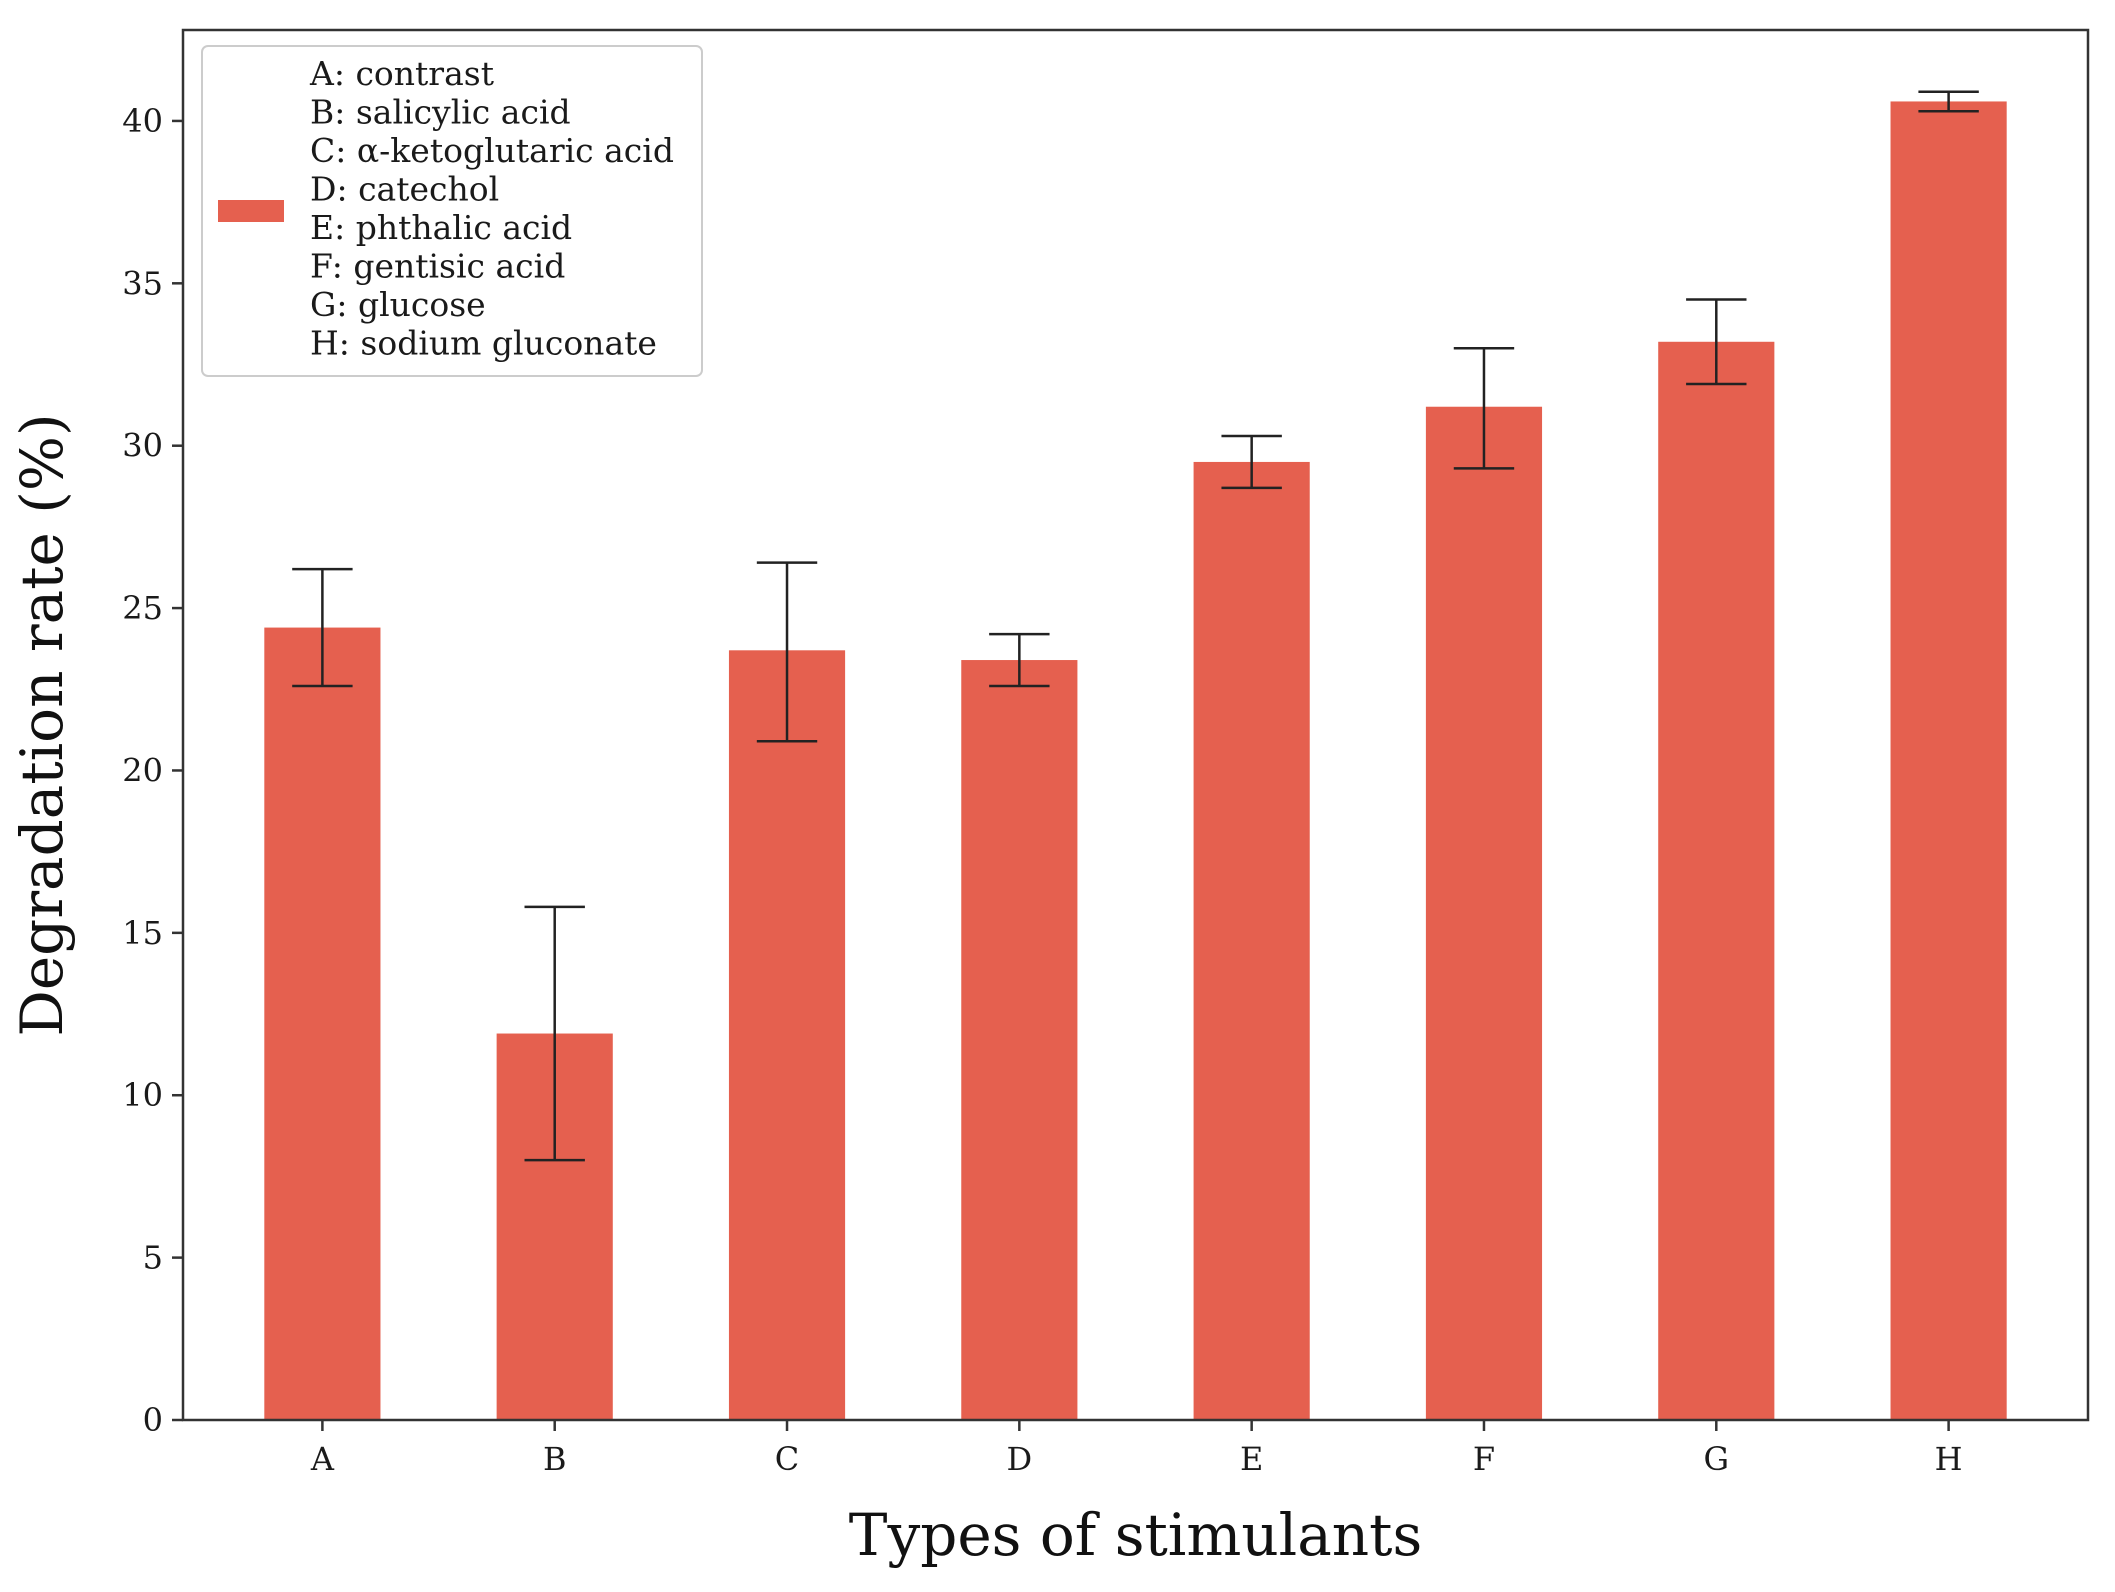 This screenshot has height=1592, width=2115. What do you see at coordinates (1717, 1459) in the screenshot?
I see `x-tick-label: G` at bounding box center [1717, 1459].